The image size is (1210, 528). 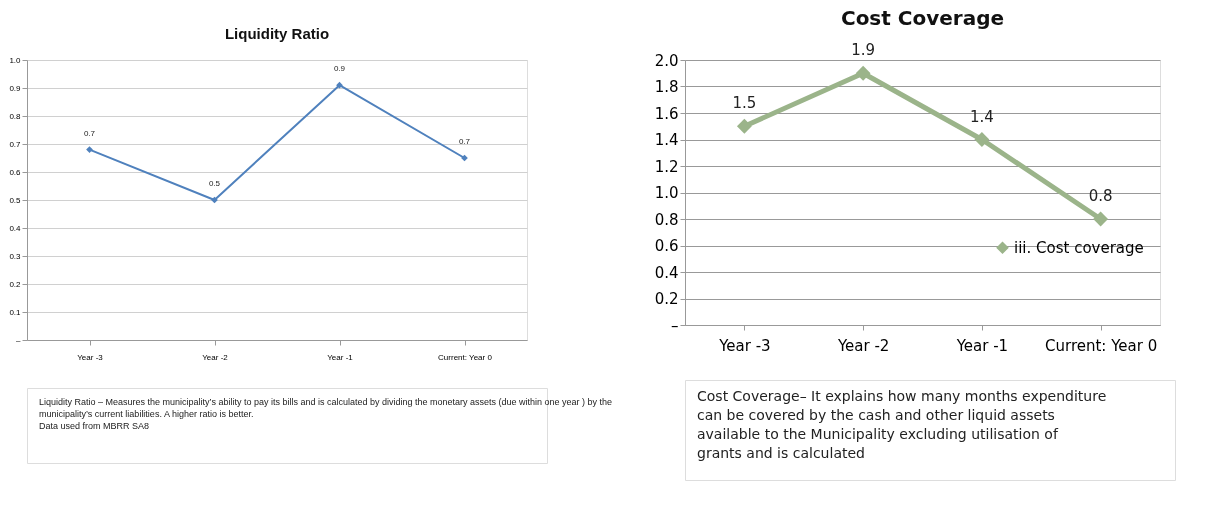 What do you see at coordinates (744, 103) in the screenshot?
I see `data-label: 1.5` at bounding box center [744, 103].